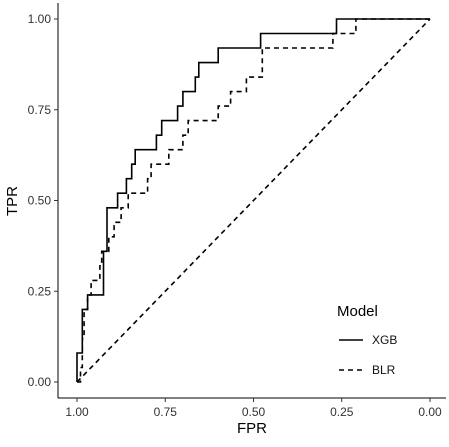 The image size is (449, 447). Describe the element at coordinates (40, 201) in the screenshot. I see `y-tick-label: 0.50` at that location.